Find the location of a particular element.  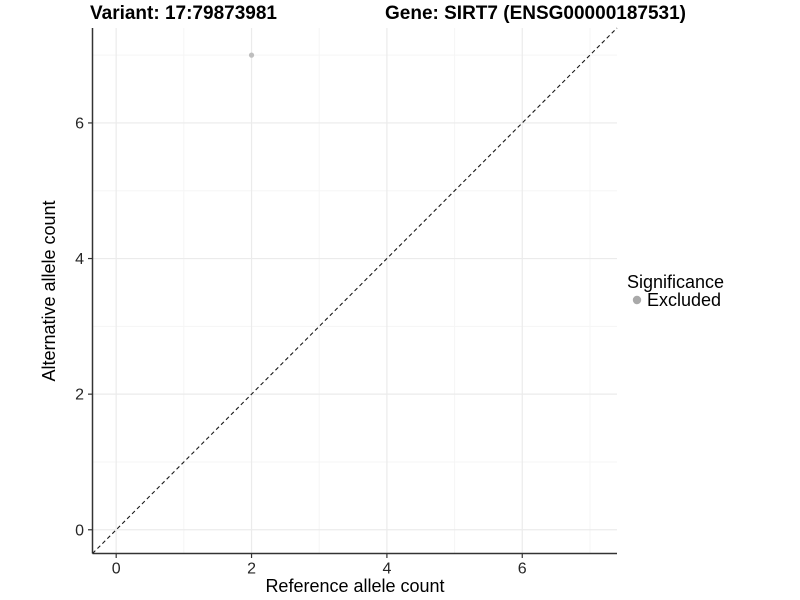

plot-title-variant: Variant: 17:79873981 is located at coordinates (183, 13).